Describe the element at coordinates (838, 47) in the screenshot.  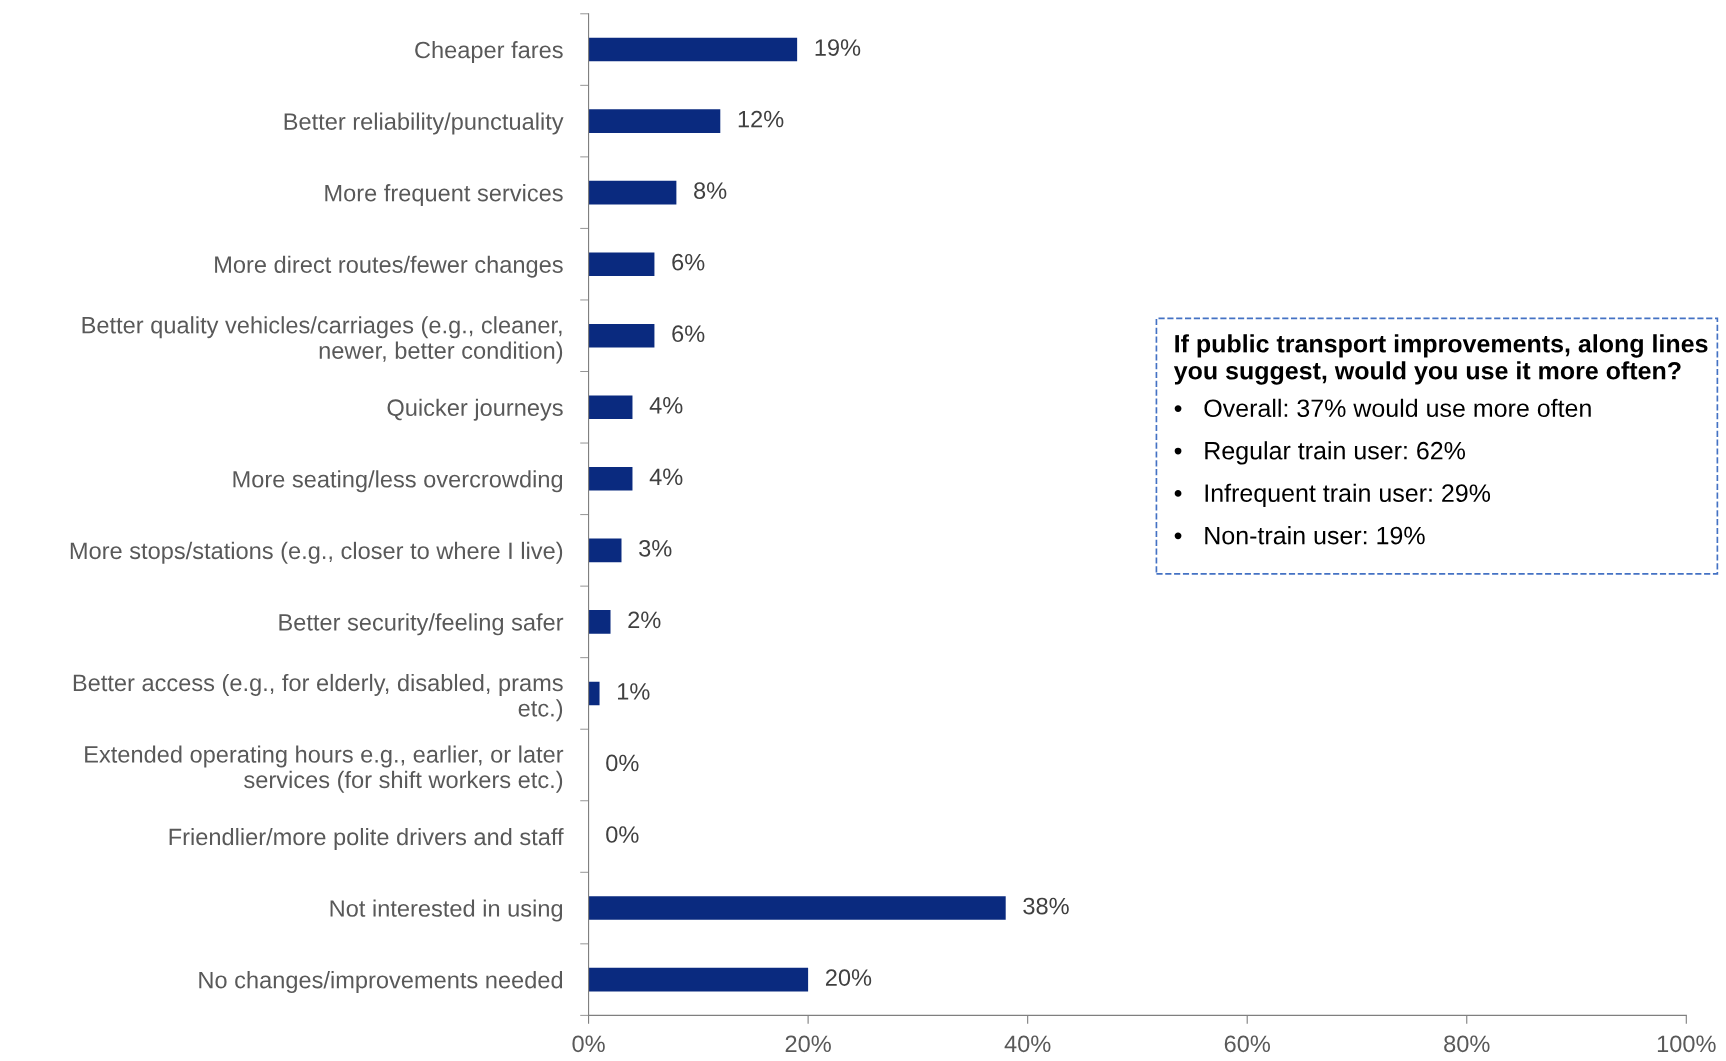
I see `data-label: 19%` at that location.